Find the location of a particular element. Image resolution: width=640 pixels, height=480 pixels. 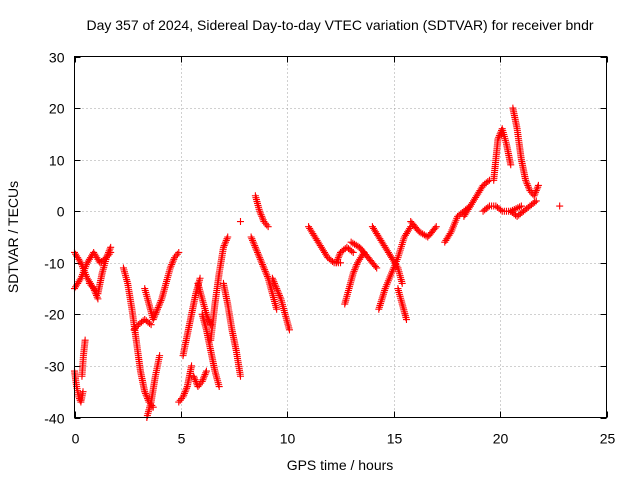

x-tick-label: 15 is located at coordinates (395, 439).